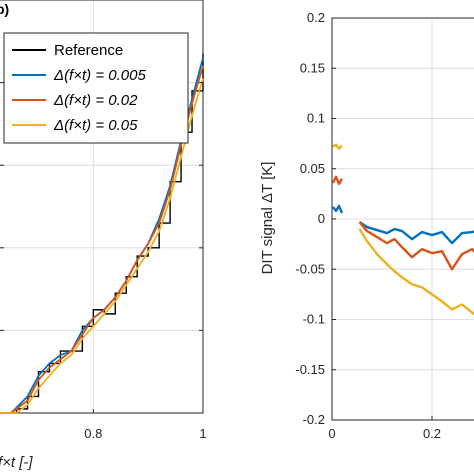  I want to click on right-y-tick-label: -0.1, so click(314, 319).